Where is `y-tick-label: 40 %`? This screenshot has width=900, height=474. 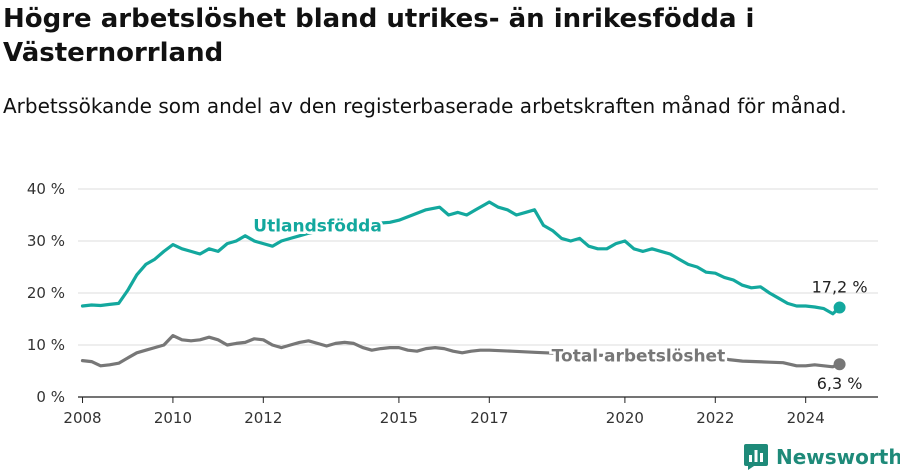
y-tick-label: 40 % is located at coordinates (46, 189).